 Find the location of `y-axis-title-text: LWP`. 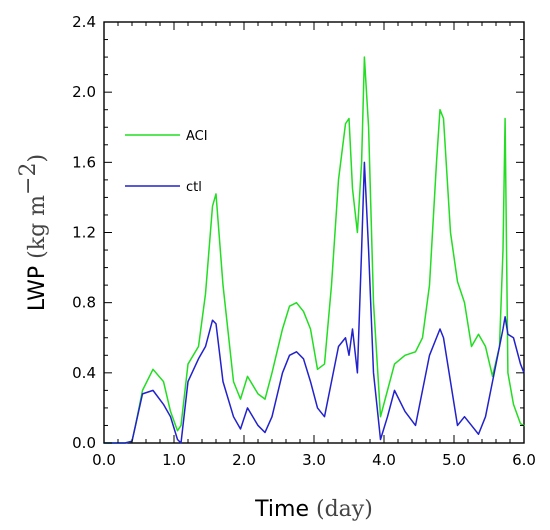

y-axis-title-text: LWP is located at coordinates (37, 285).